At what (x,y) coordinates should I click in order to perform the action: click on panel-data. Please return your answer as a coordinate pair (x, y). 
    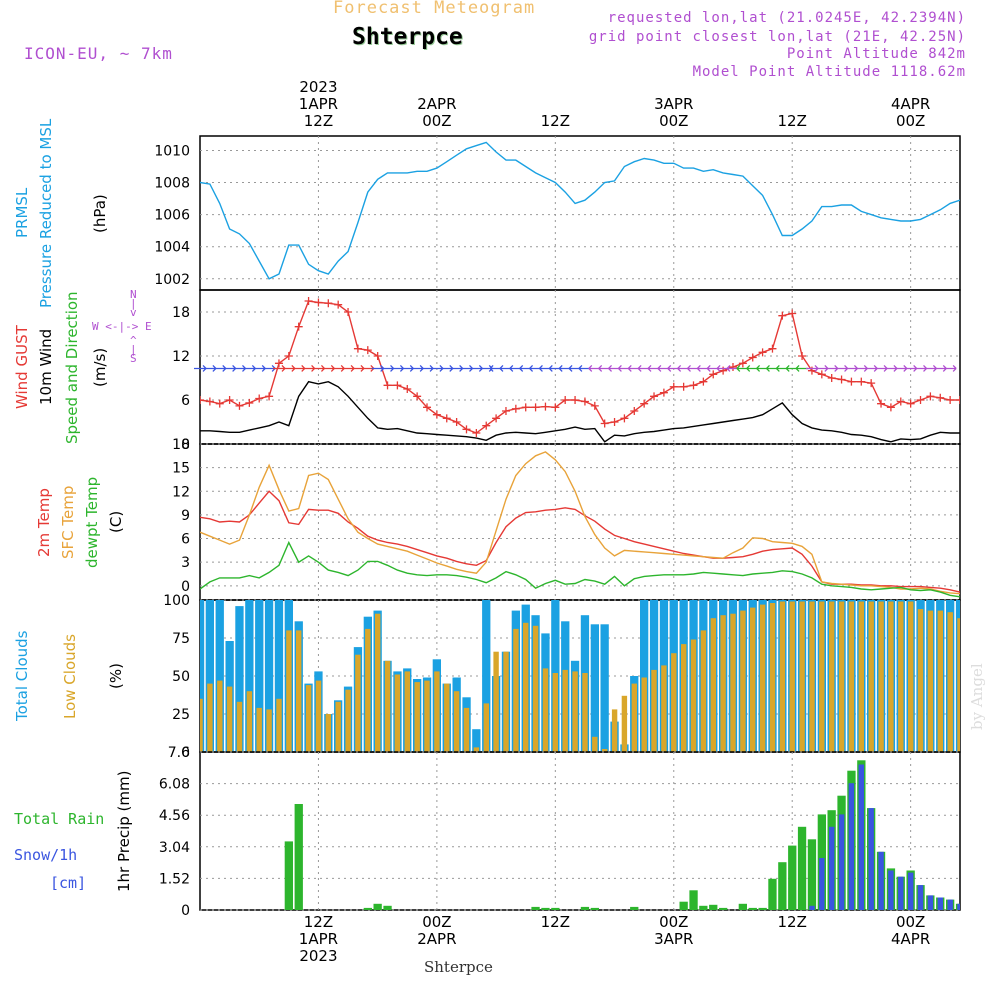
    Looking at the image, I should click on (580, 524).